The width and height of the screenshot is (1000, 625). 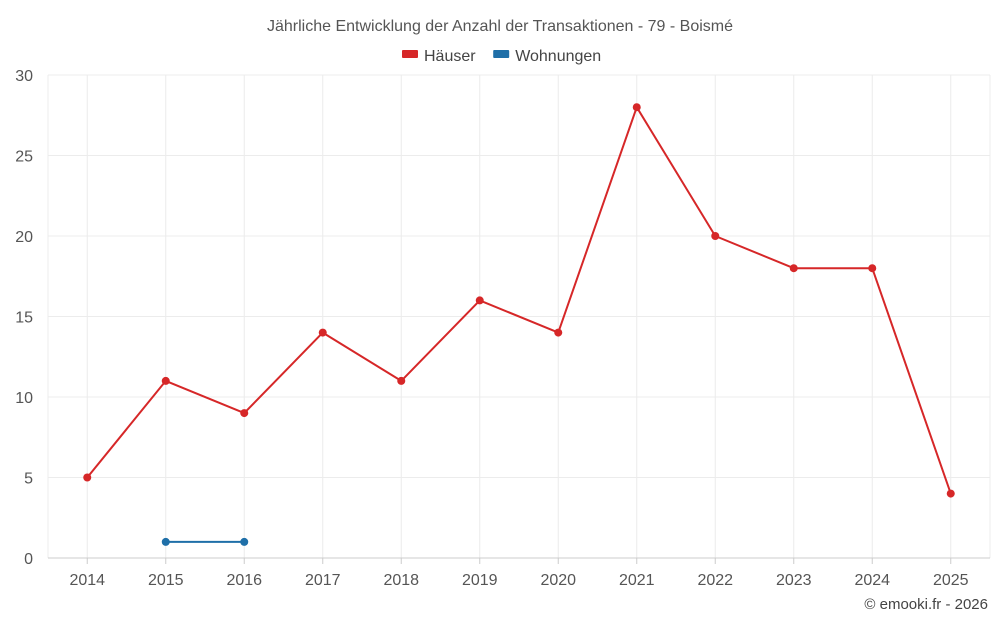 I want to click on y-tick-label: 0, so click(x=28, y=559).